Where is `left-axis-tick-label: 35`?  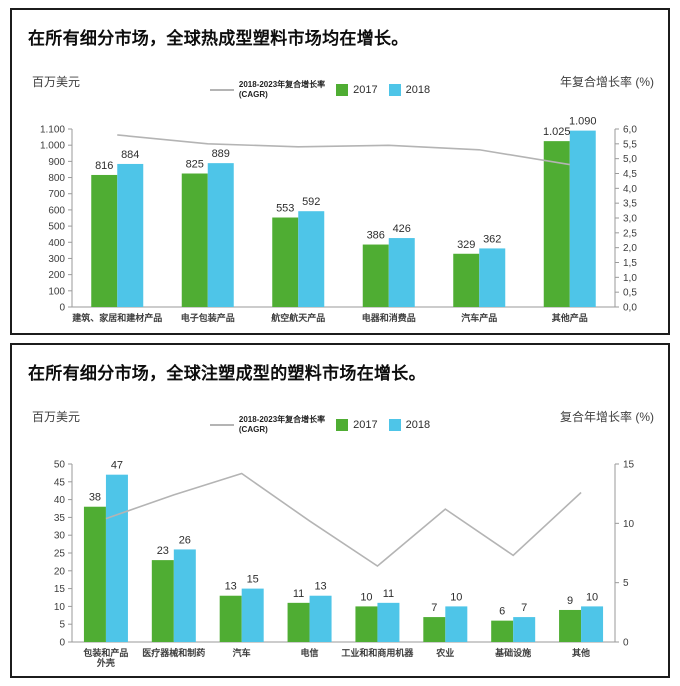
left-axis-tick-label: 35 is located at coordinates (60, 518).